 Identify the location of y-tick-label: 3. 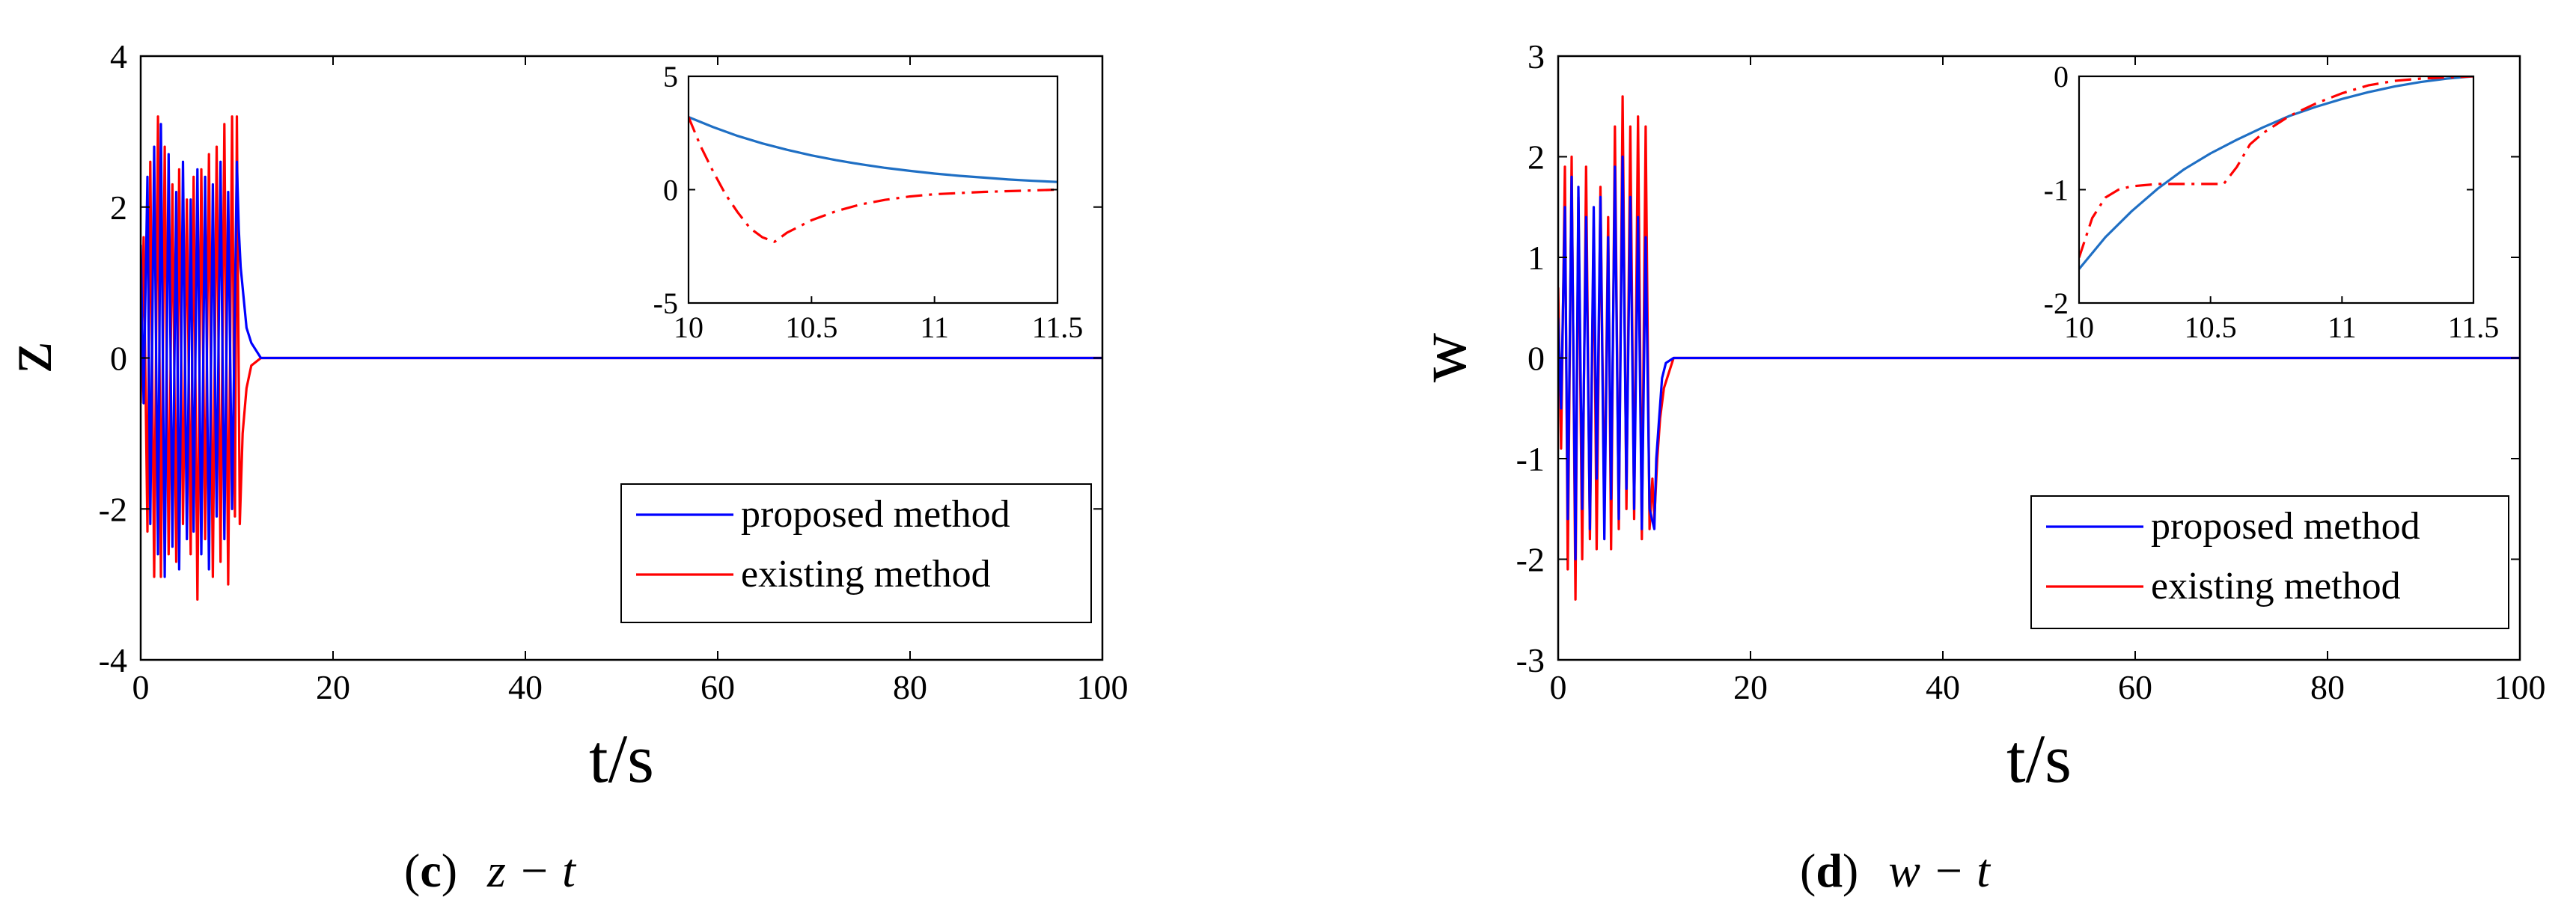
(1536, 56).